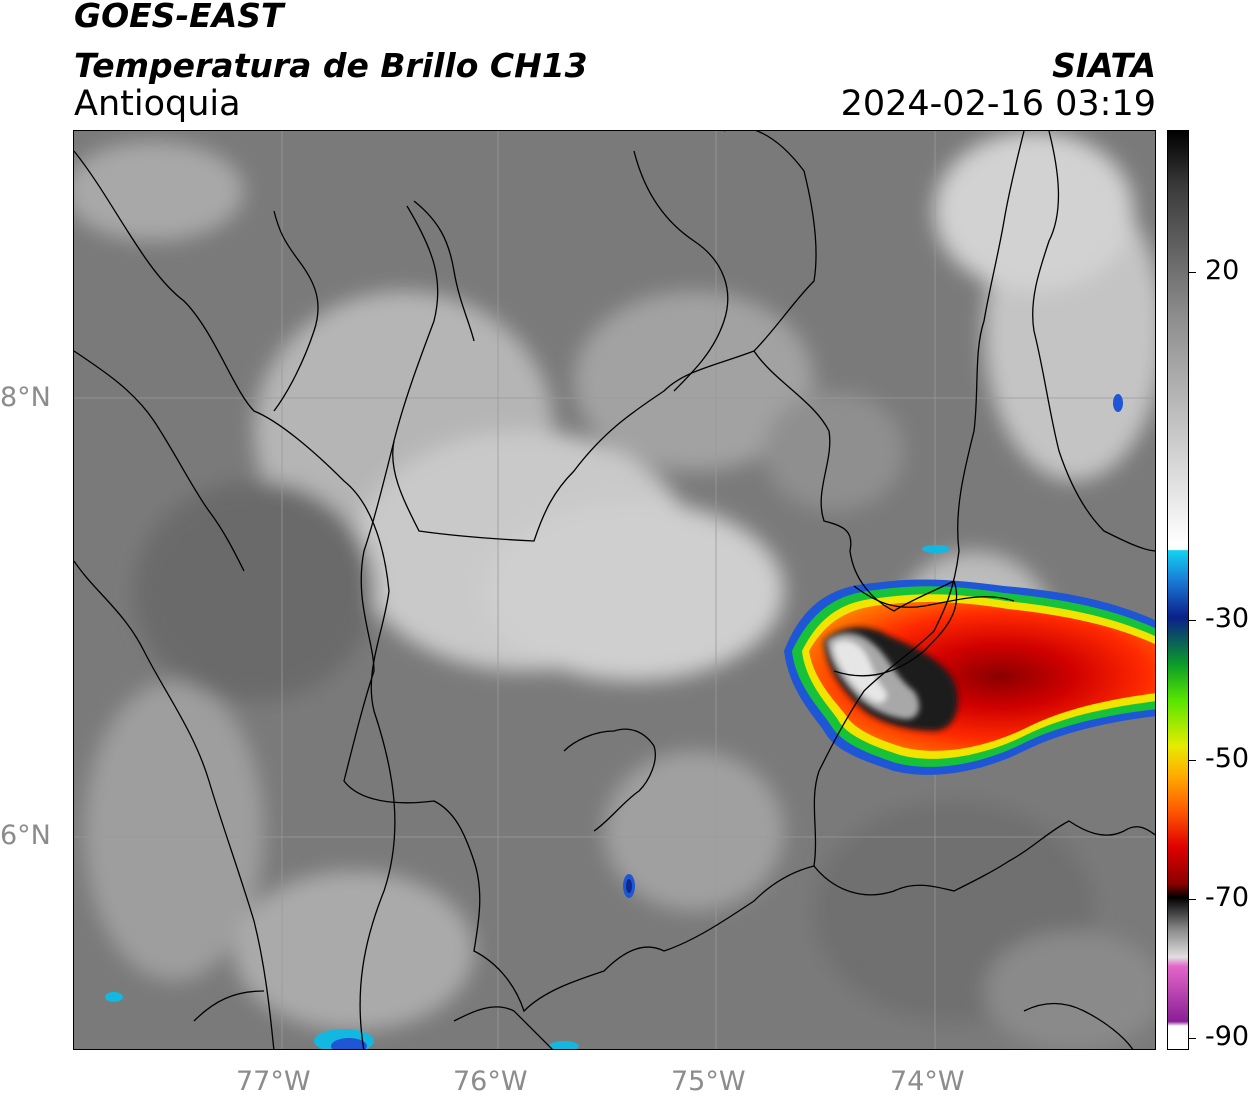  What do you see at coordinates (1227, 1036) in the screenshot?
I see `colorbar-tick-label: -90` at bounding box center [1227, 1036].